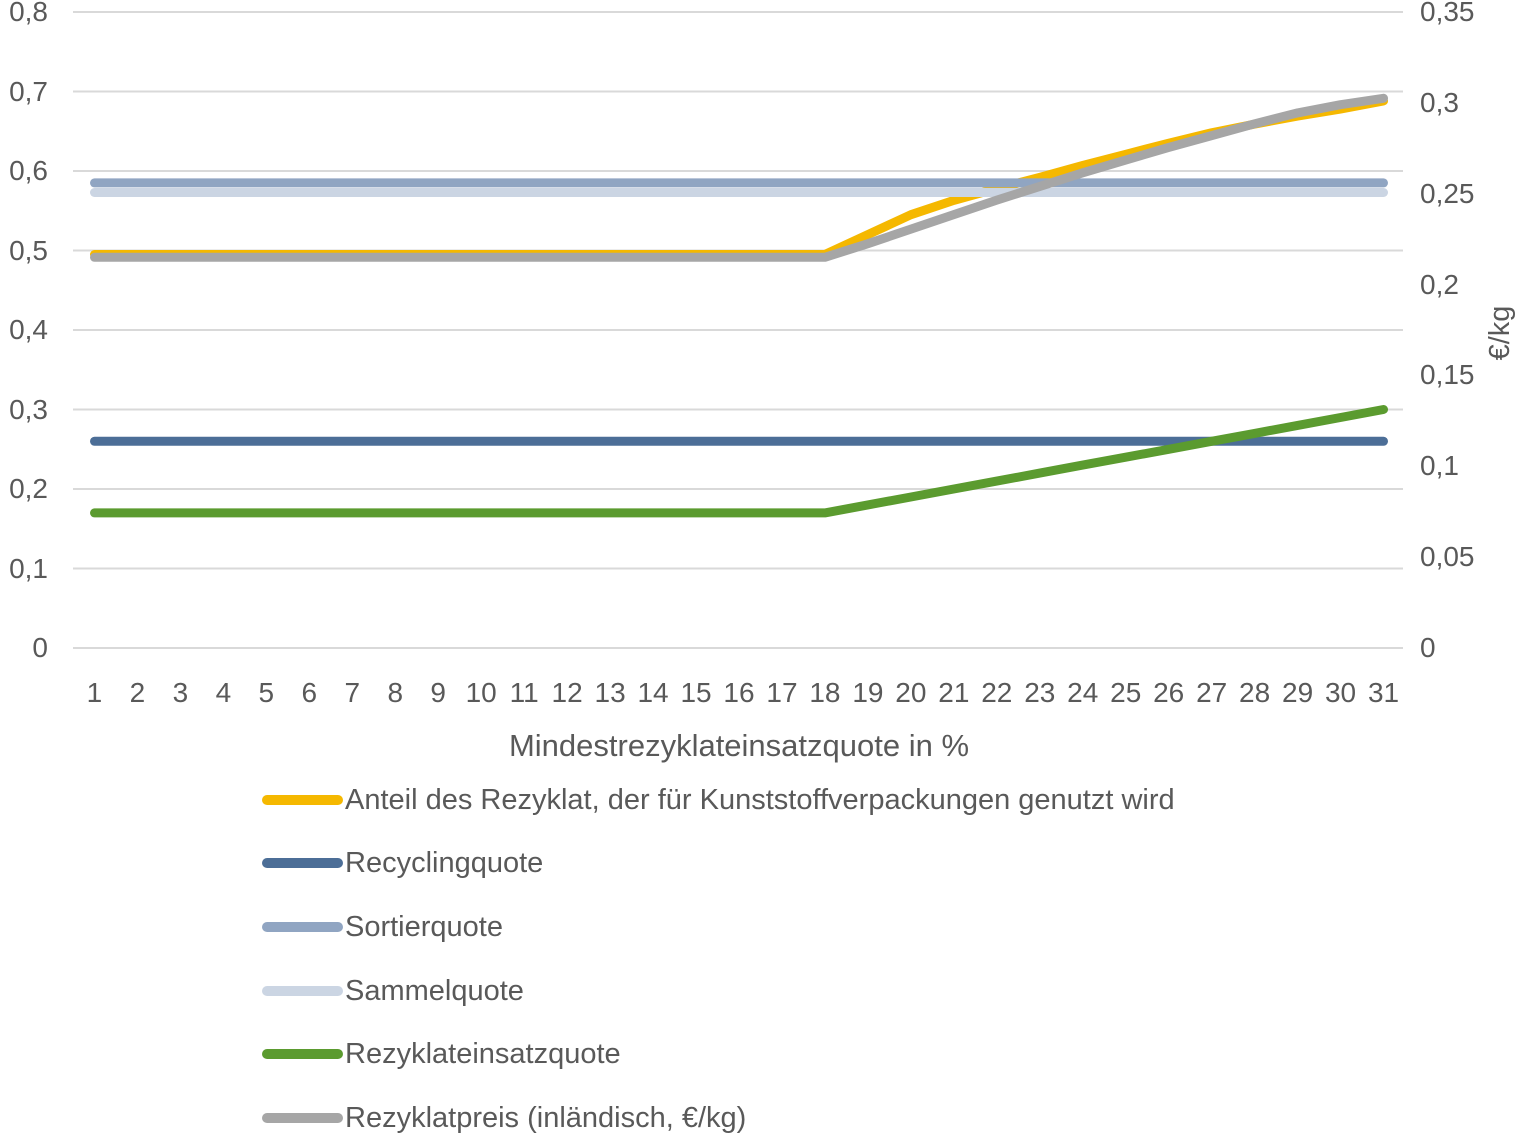  I want to click on legend-item-recyclingquote: Recyclingquote, so click(402, 863).